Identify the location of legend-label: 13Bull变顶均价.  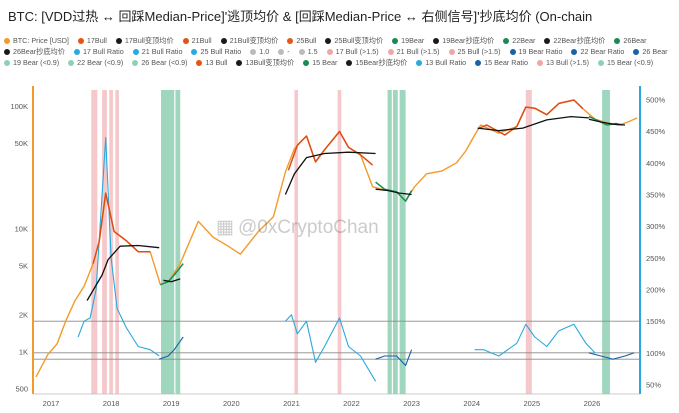
(270, 62).